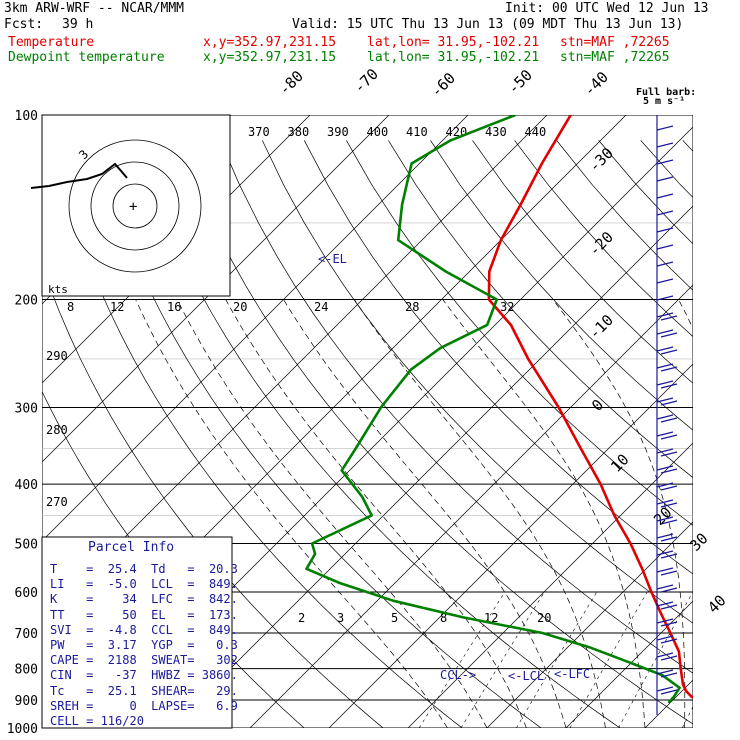  I want to click on parcel-box, so click(137, 632).